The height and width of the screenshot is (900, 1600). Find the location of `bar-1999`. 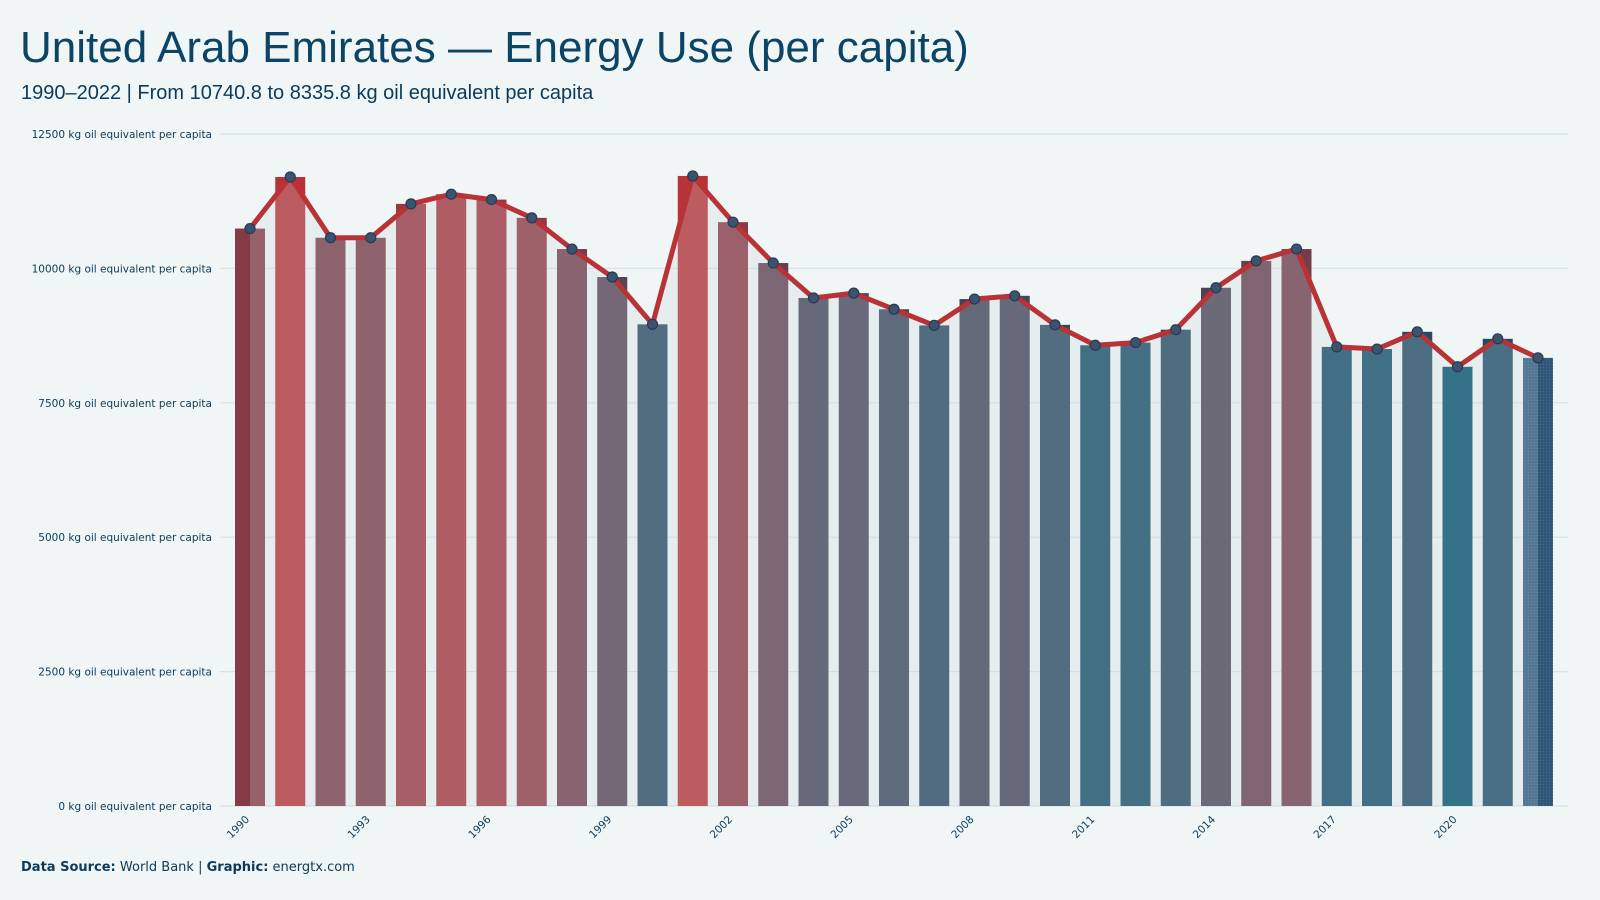

bar-1999 is located at coordinates (612, 541).